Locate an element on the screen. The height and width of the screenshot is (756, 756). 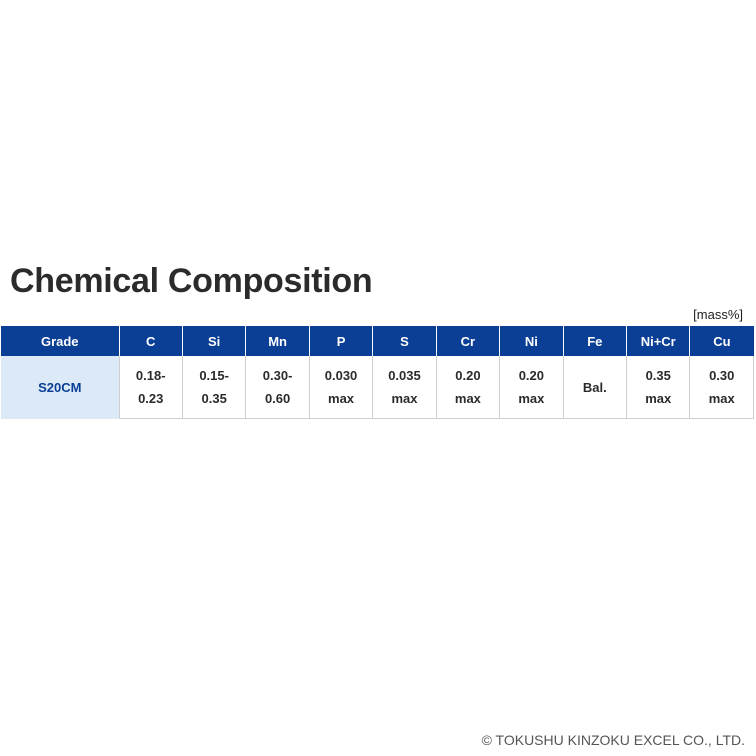
cell-si: 0.15- 0.35 is located at coordinates (213, 387).